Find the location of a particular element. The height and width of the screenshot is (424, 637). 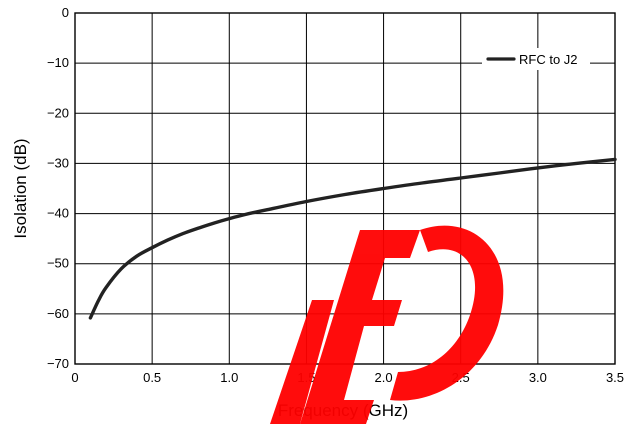

y-tick-label: −20 is located at coordinates (58, 112).